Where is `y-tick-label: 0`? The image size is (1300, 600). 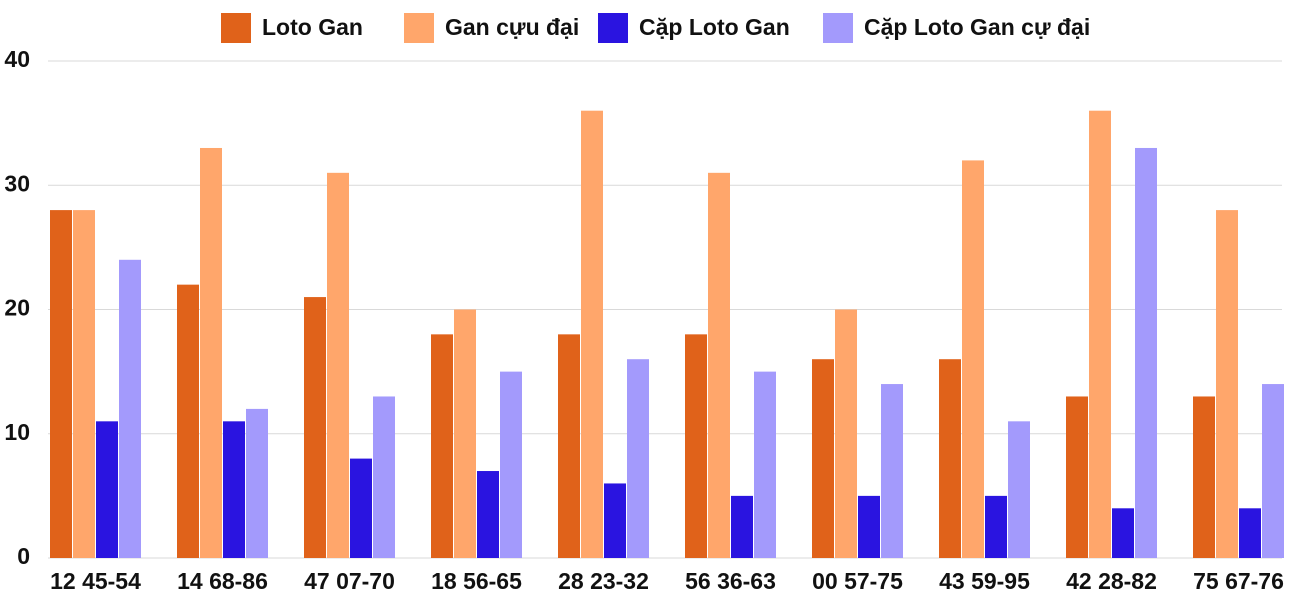 y-tick-label: 0 is located at coordinates (23, 556).